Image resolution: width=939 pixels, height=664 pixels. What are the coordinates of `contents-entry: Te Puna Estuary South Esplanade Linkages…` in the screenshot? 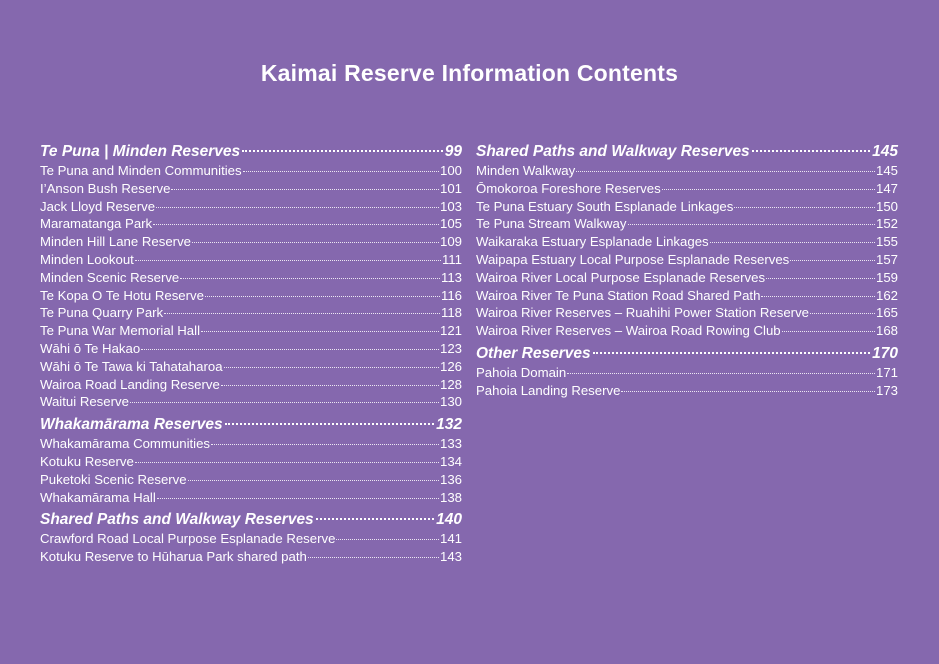 It's located at (687, 207).